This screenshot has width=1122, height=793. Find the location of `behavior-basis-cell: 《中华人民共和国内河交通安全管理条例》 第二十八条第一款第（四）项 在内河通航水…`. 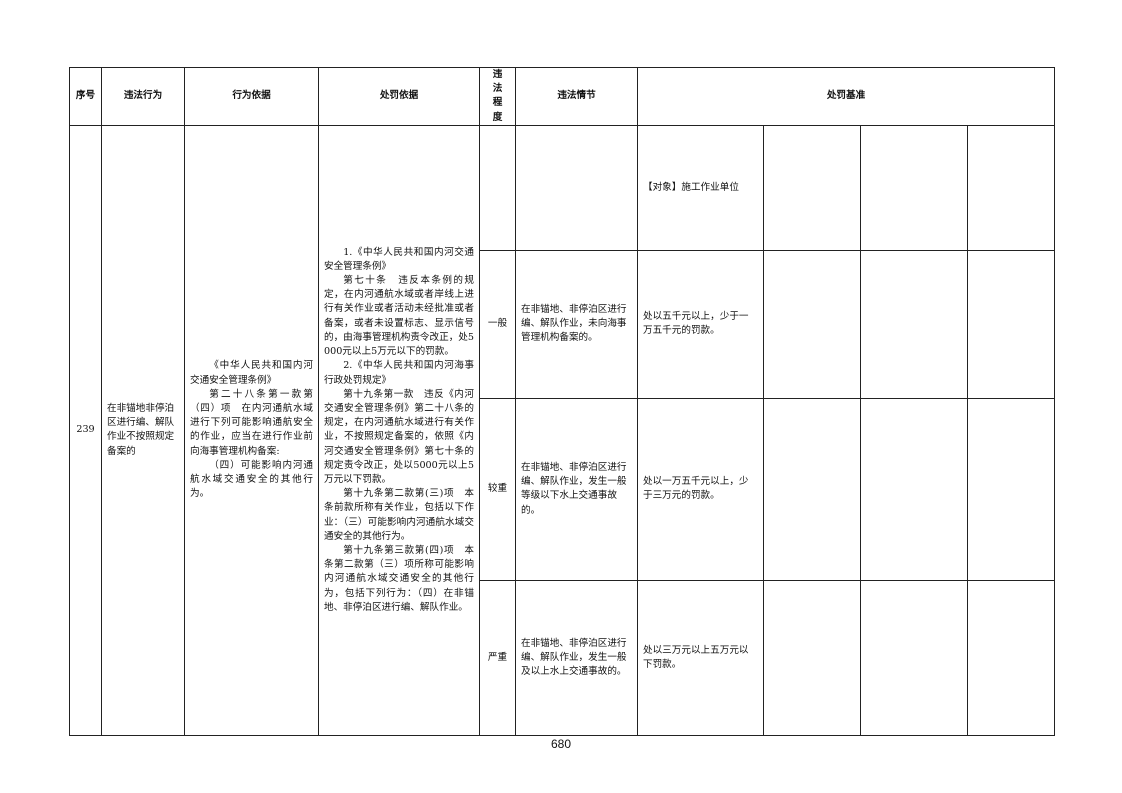

behavior-basis-cell: 《中华人民共和国内河交通安全管理条例》 第二十八条第一款第（四）项 在内河通航水… is located at coordinates (251, 430).